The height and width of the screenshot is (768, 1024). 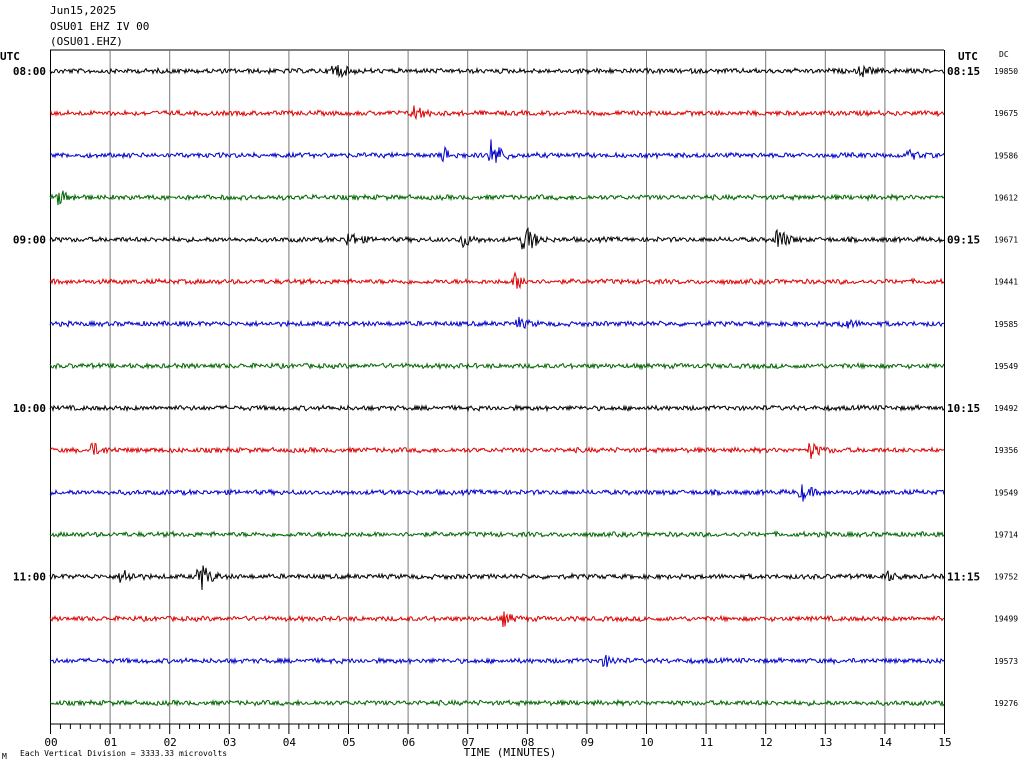 I want to click on left-utc-label: UTC, so click(x=10, y=56).